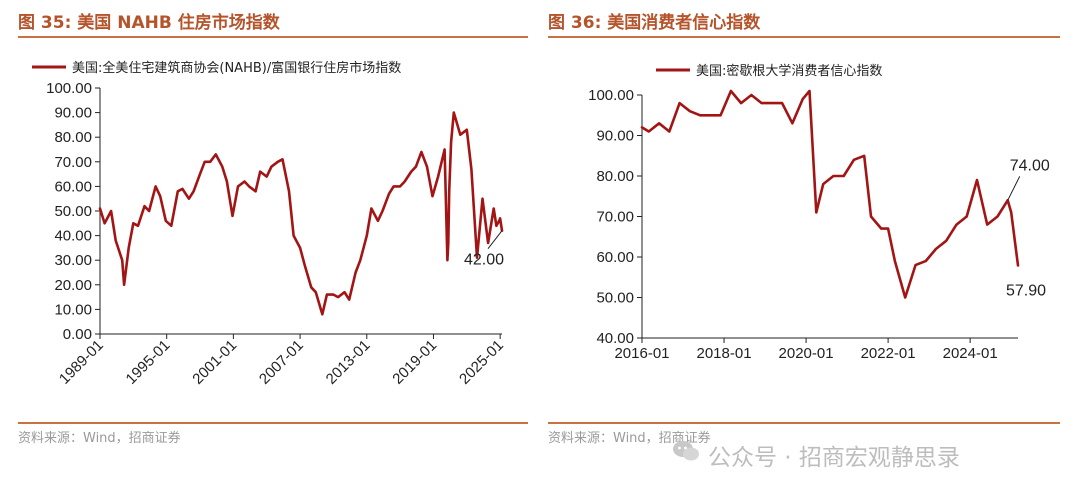  What do you see at coordinates (73, 309) in the screenshot?
I see `y-tick-label: 10.00` at bounding box center [73, 309].